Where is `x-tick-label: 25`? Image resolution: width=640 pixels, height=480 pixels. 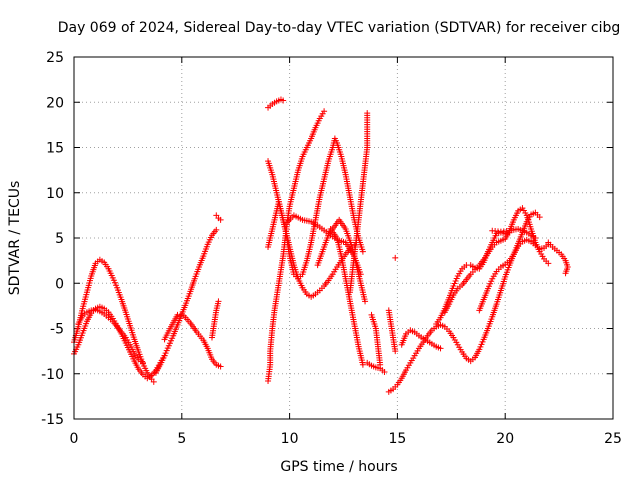 x-tick-label: 25 is located at coordinates (613, 439).